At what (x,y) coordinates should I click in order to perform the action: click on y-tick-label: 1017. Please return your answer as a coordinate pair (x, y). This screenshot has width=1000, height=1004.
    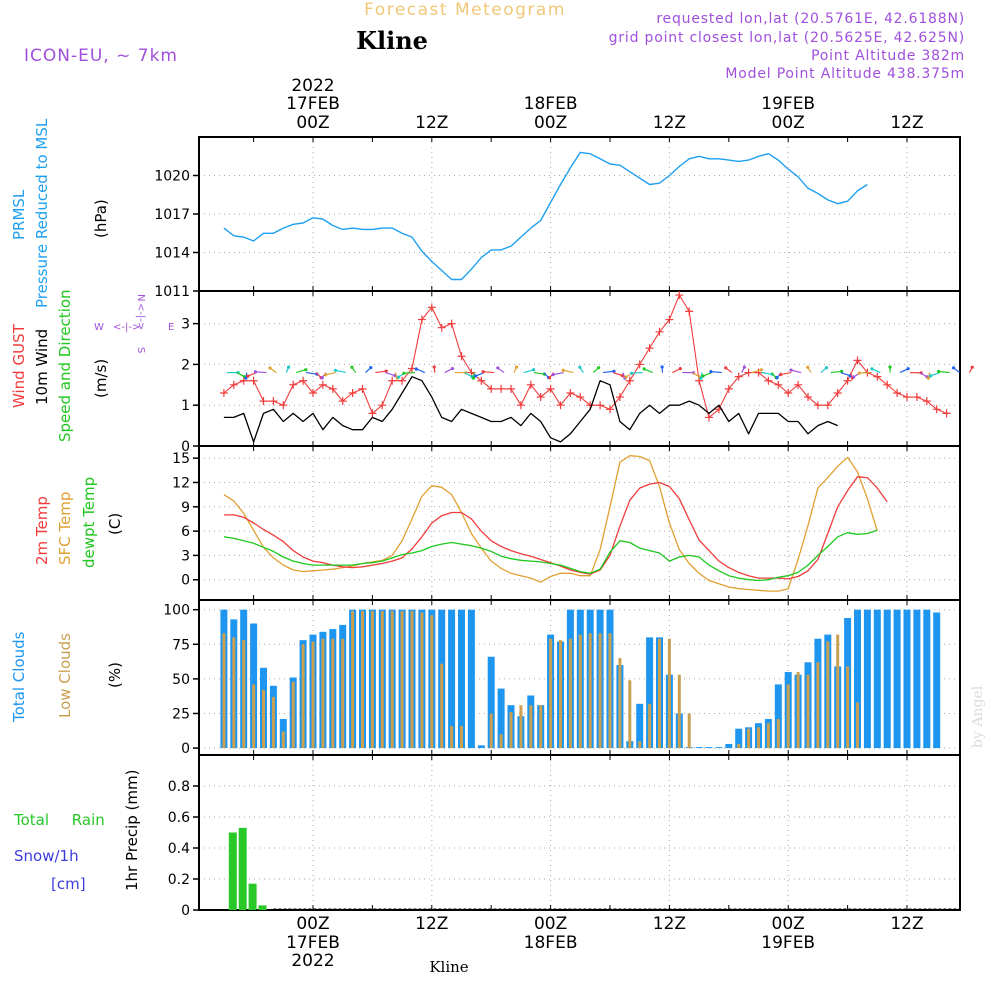
    Looking at the image, I should click on (172, 215).